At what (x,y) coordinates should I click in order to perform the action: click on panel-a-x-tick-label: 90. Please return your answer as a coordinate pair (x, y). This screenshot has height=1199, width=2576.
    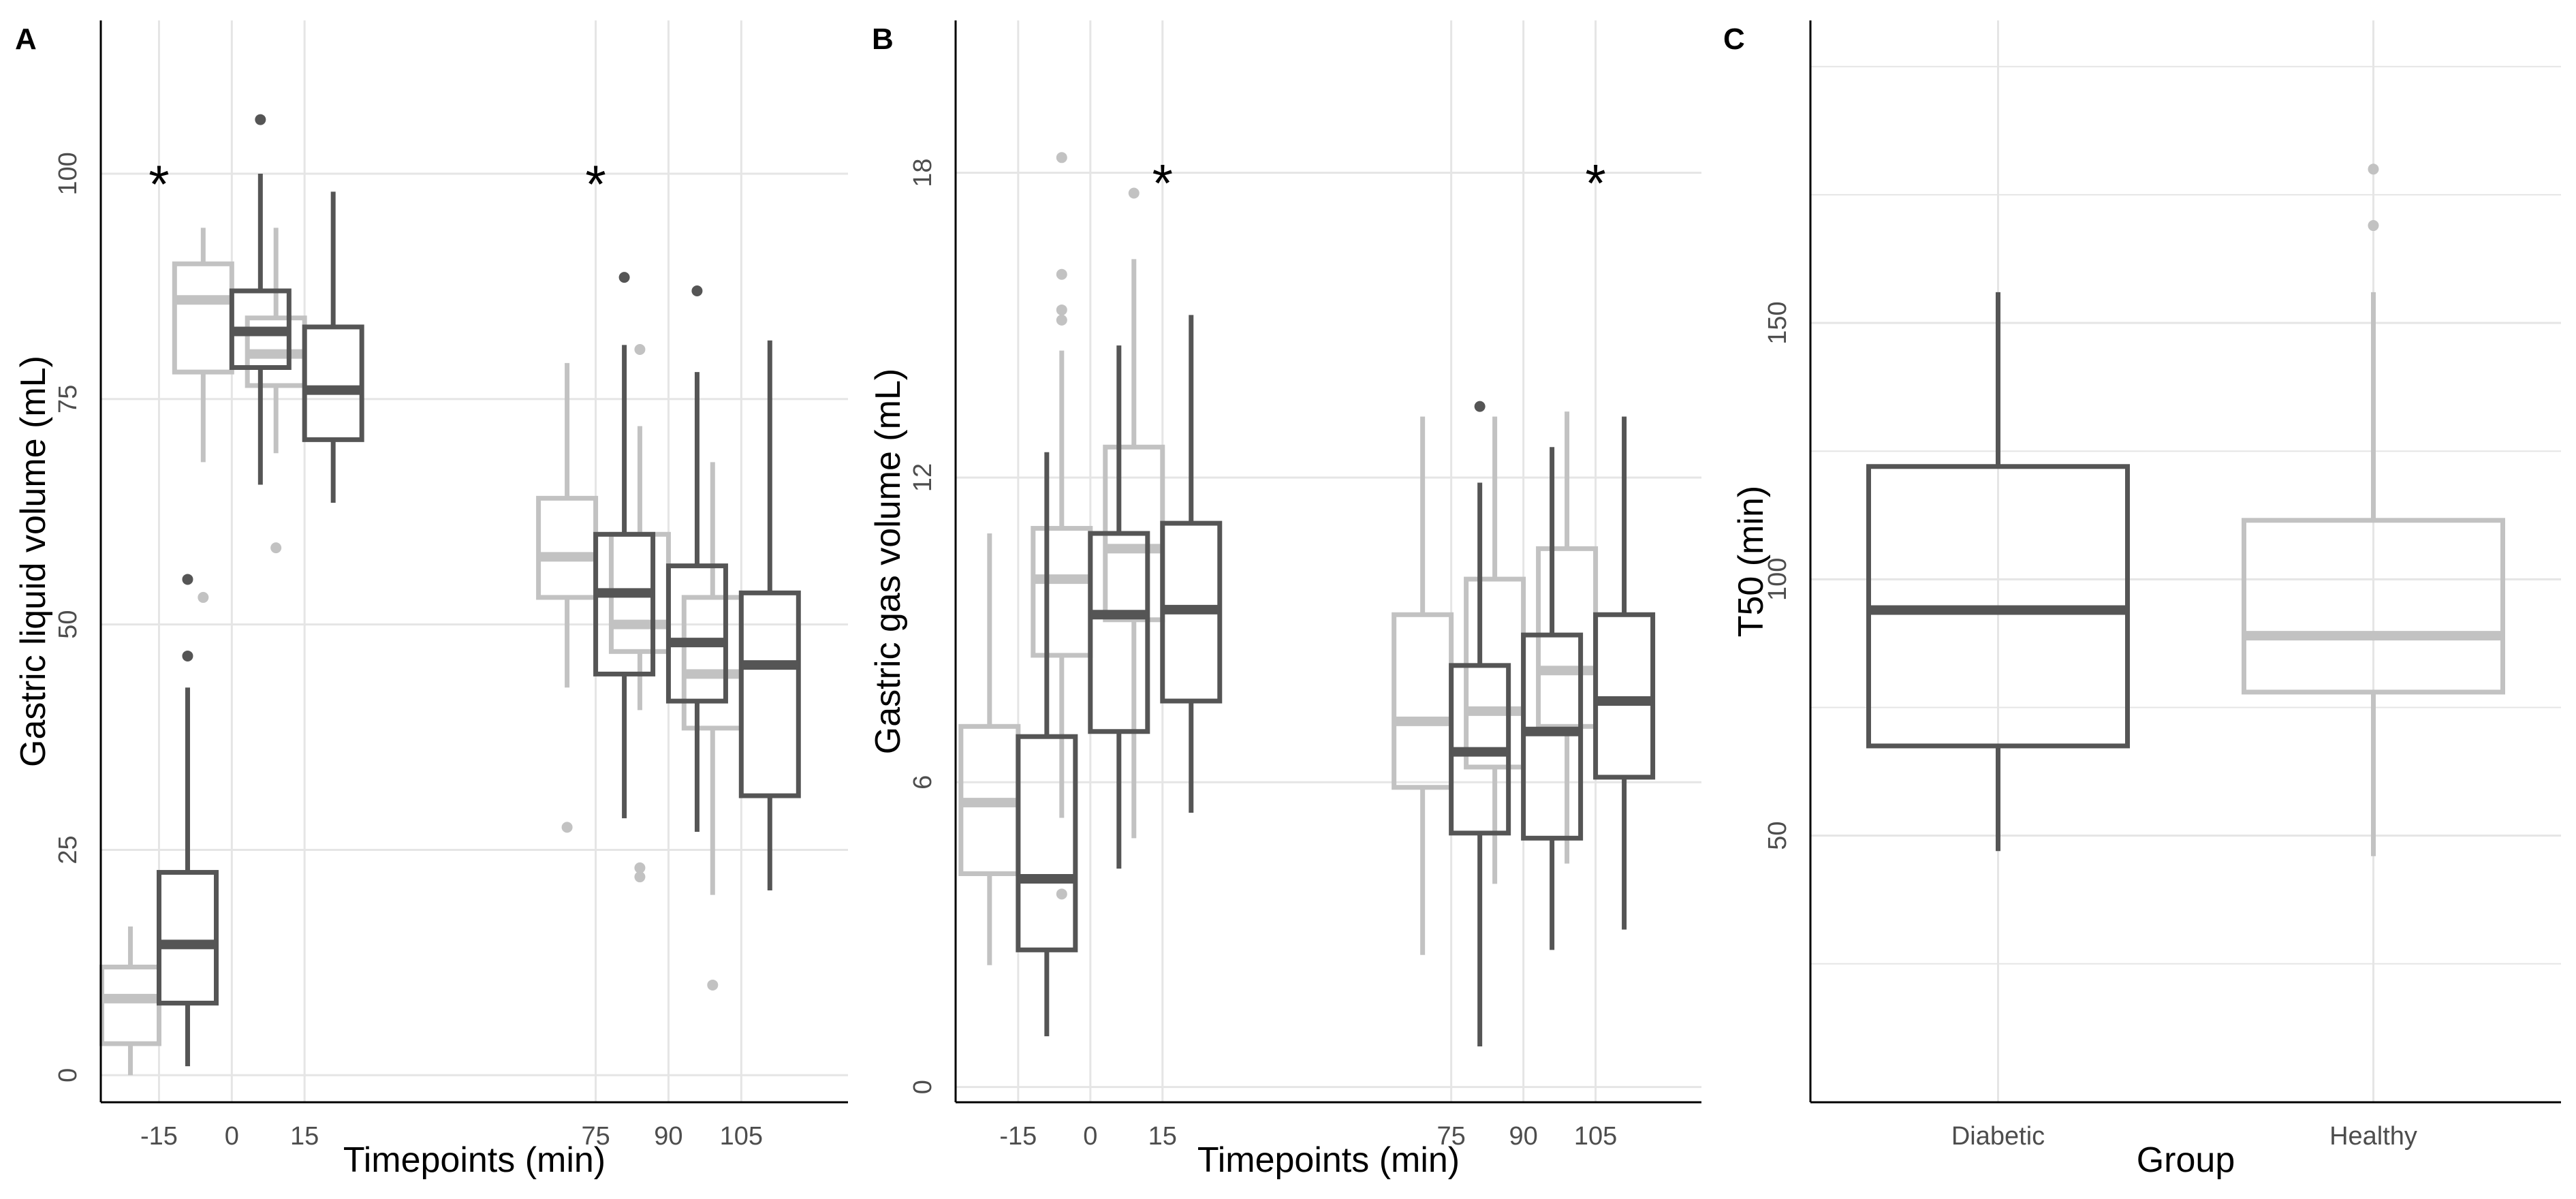
    Looking at the image, I should click on (668, 1137).